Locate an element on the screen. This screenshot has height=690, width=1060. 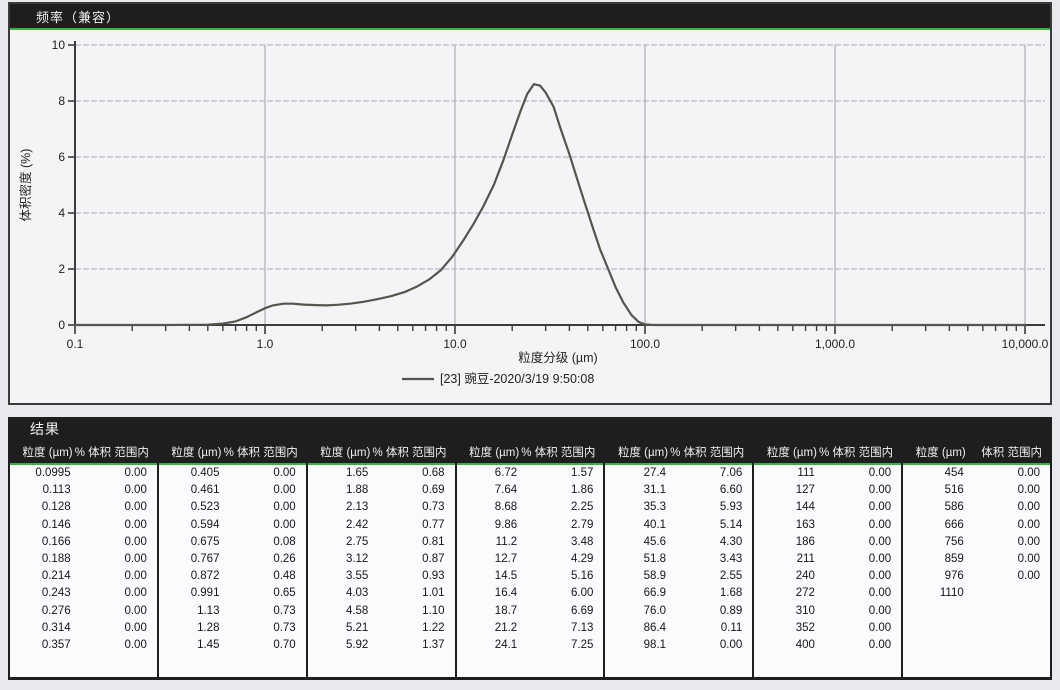
table-row: 8.68 2.25 is located at coordinates (530, 507).